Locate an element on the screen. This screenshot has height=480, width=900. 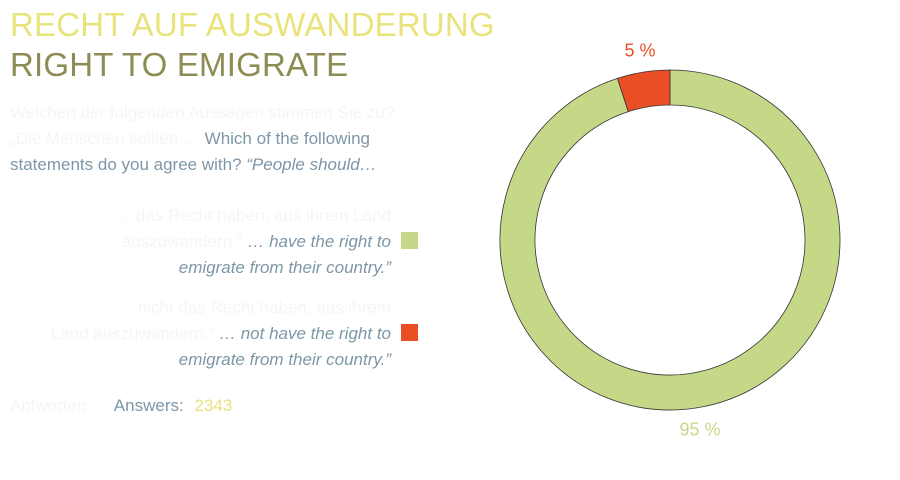
donut-labels: 95 % 5 % is located at coordinates (672, 239).